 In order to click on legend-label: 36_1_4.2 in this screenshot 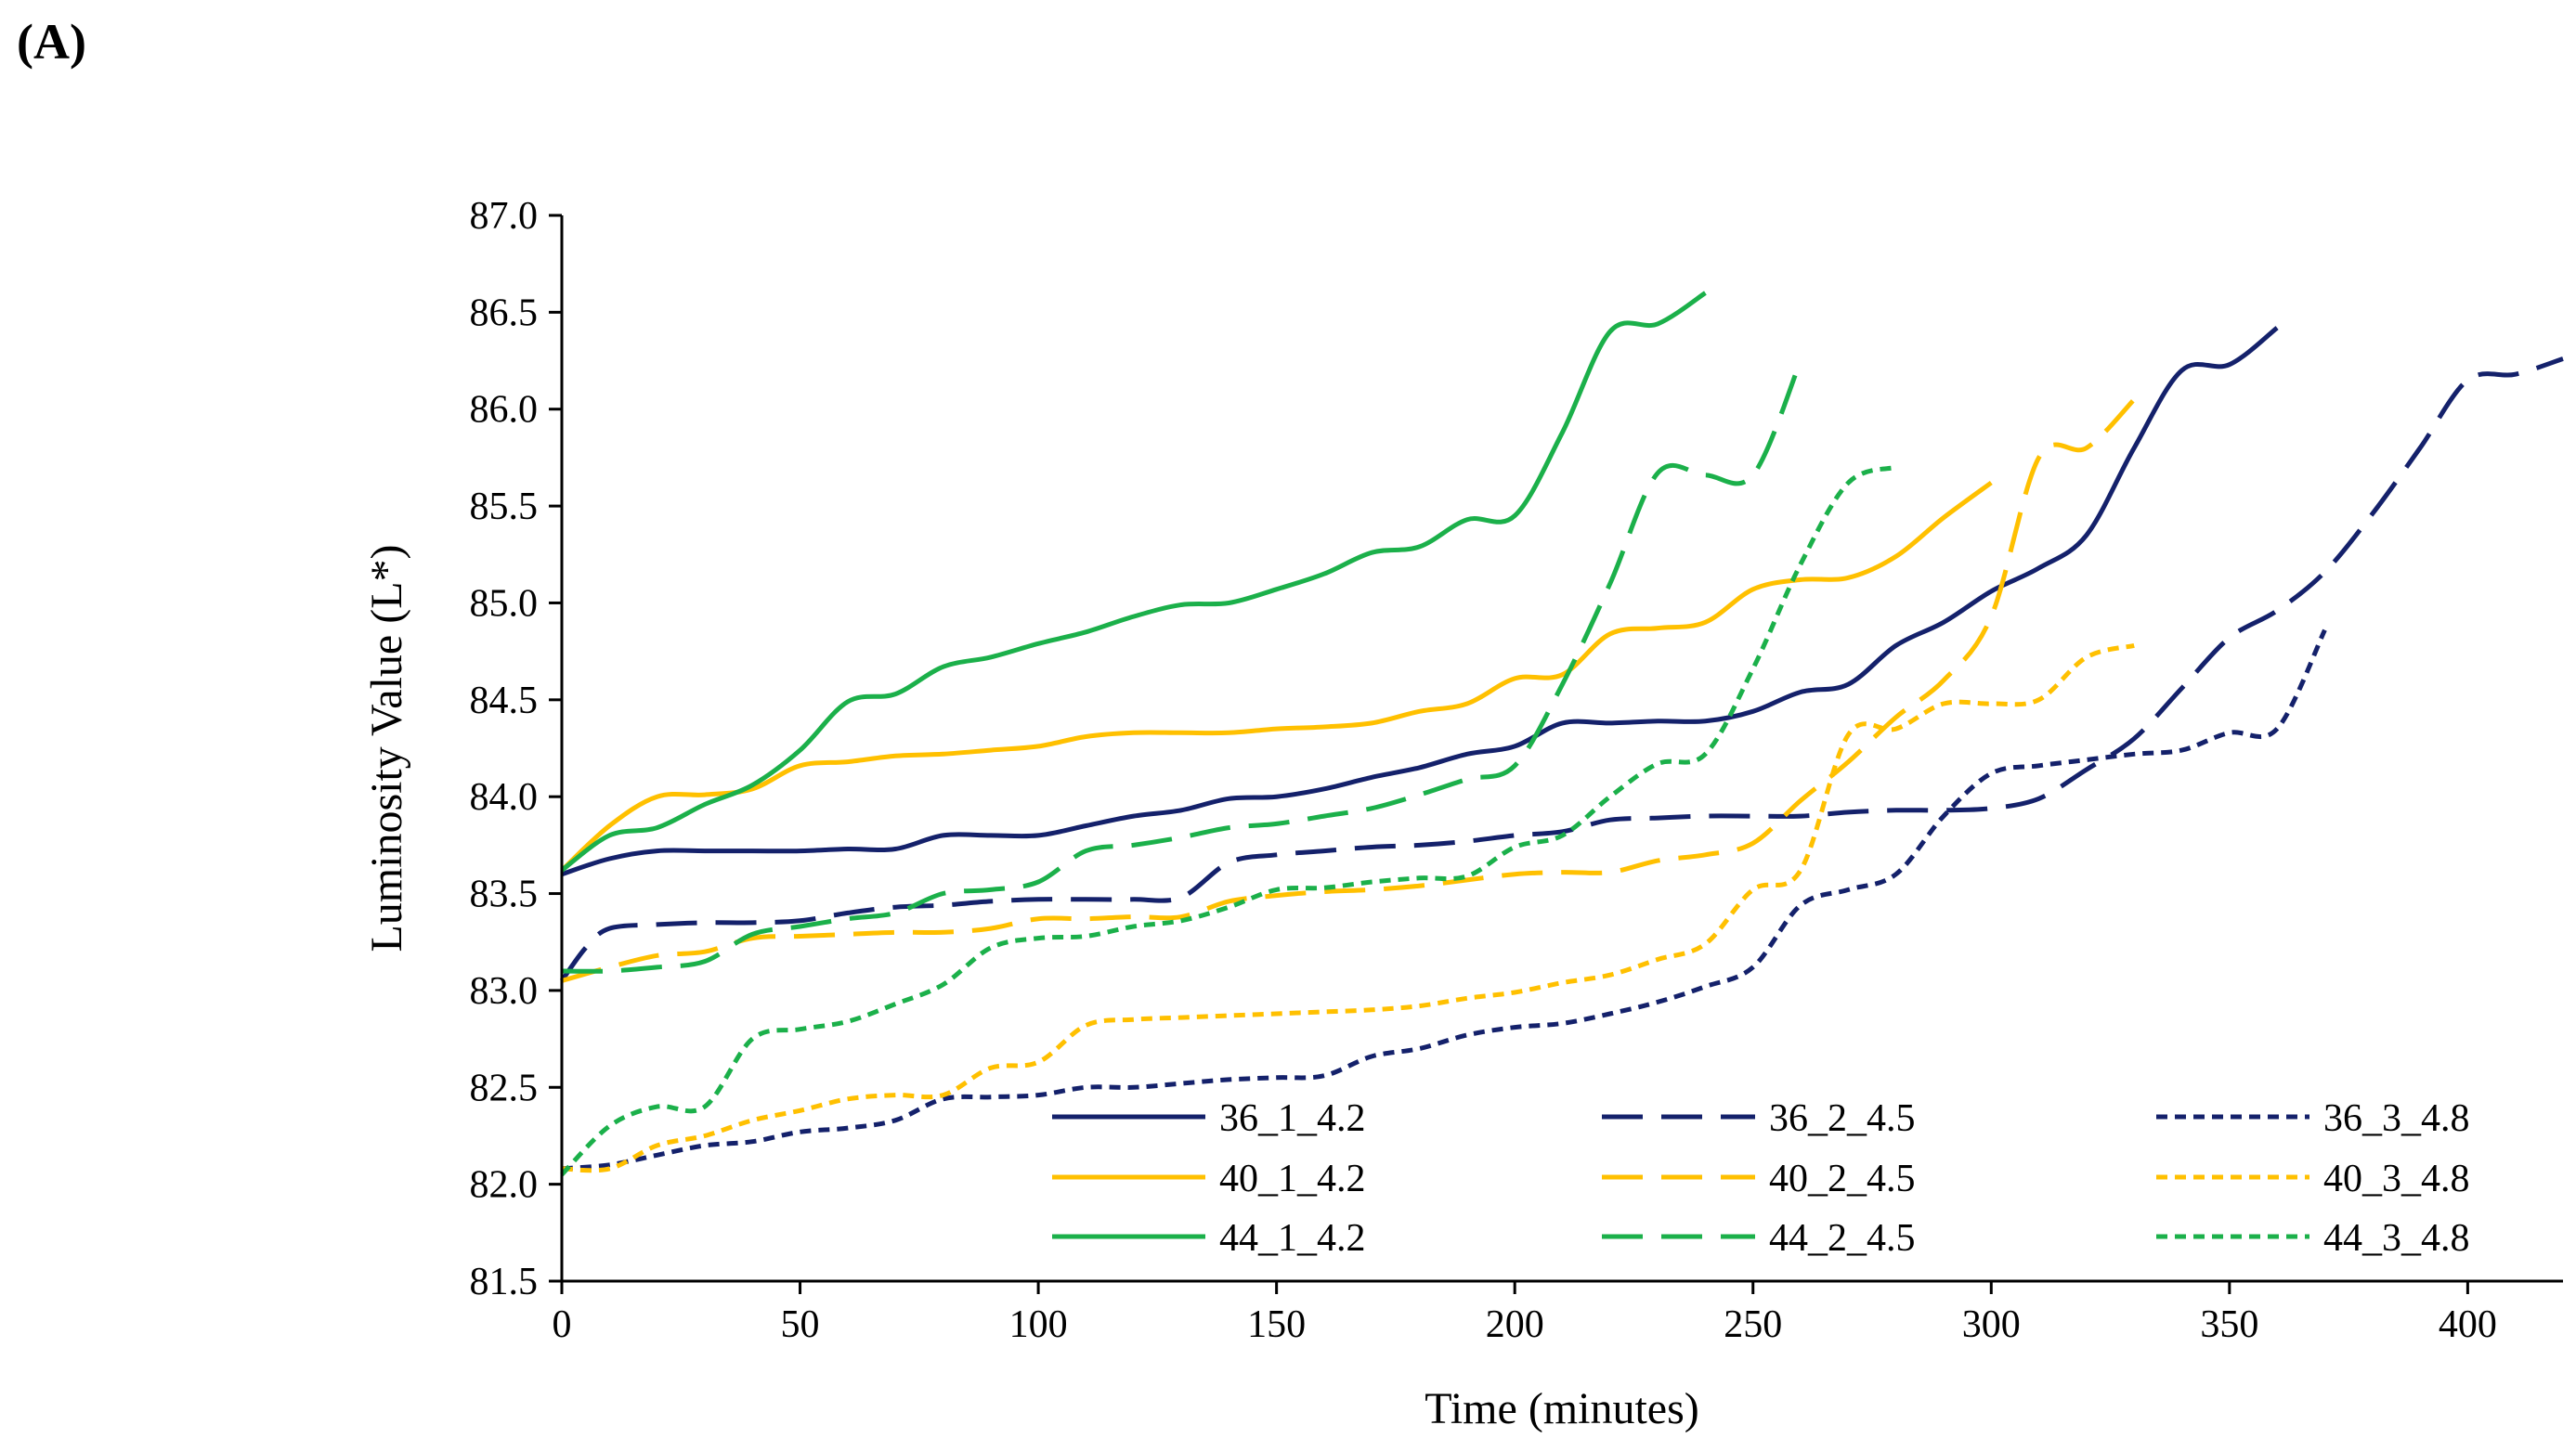, I will do `click(1293, 1118)`.